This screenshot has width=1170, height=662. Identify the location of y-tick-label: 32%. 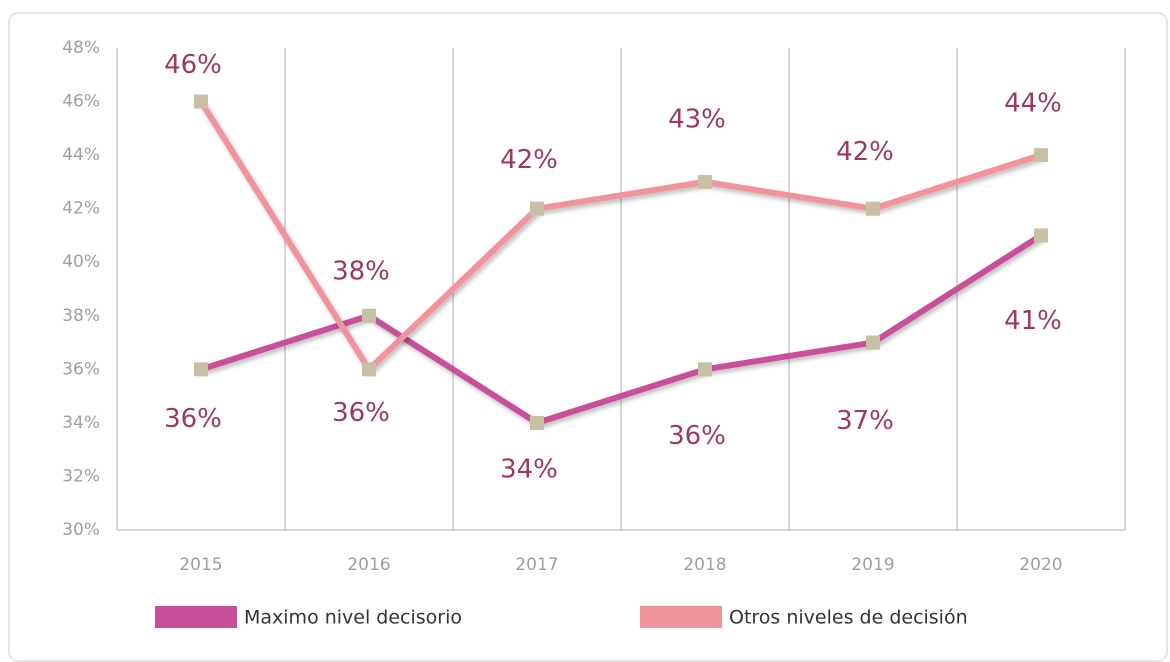
(81, 476).